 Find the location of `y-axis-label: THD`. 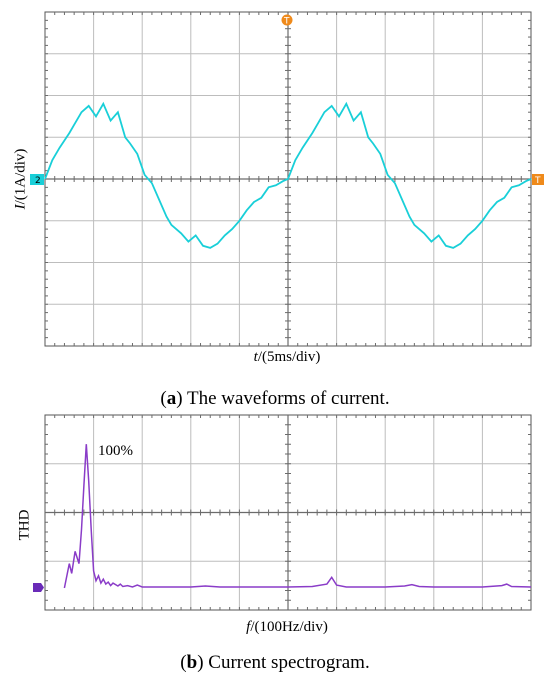

y-axis-label: THD is located at coordinates (24, 525).